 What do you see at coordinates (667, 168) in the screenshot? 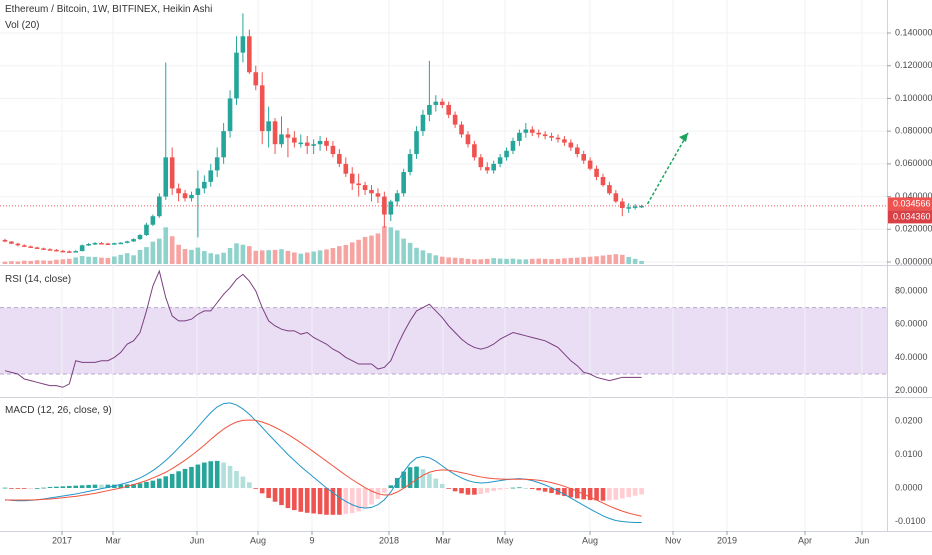
I see `projection-arrow` at bounding box center [667, 168].